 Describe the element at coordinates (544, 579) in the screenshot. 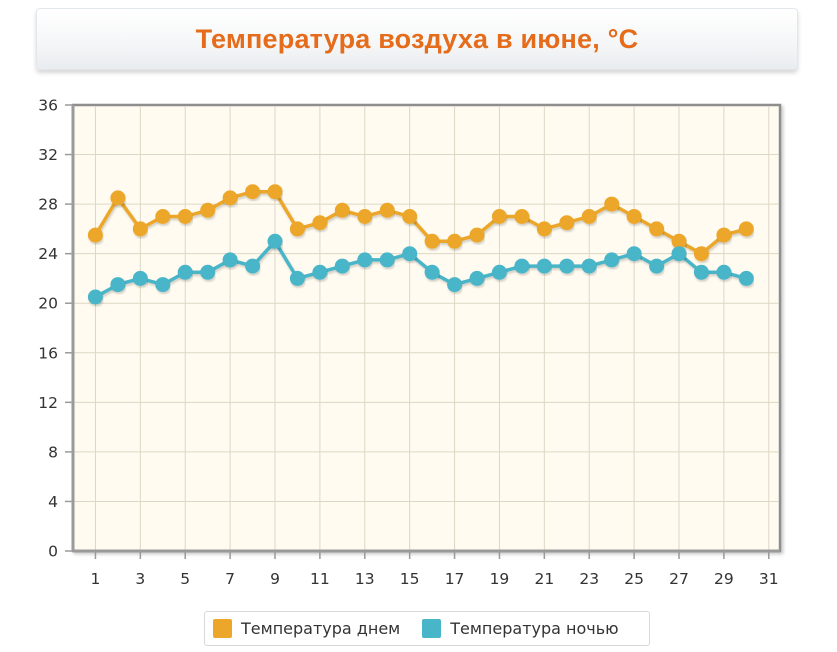

I see `x-tick-label: 21` at that location.